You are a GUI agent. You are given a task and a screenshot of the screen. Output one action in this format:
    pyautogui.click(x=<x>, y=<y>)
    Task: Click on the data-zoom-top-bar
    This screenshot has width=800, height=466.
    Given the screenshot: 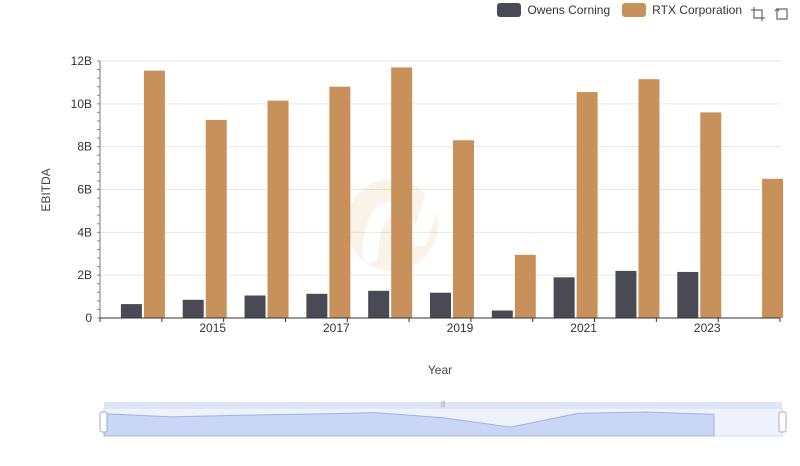 What is the action you would take?
    pyautogui.click(x=443, y=405)
    